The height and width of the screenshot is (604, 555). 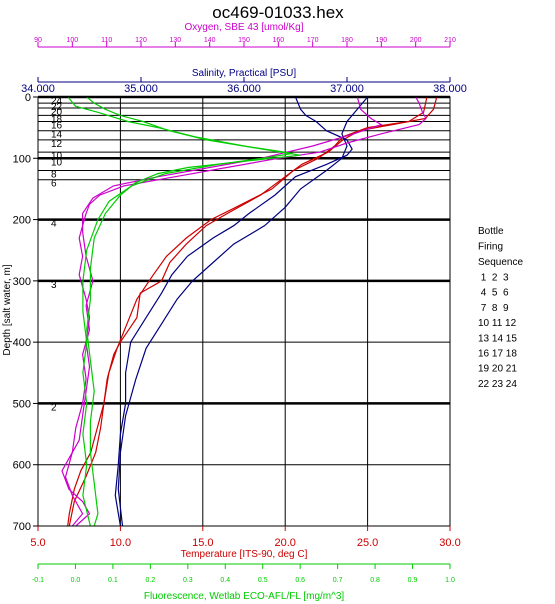 What do you see at coordinates (493, 293) in the screenshot?
I see `legend-row: 4 5 6` at bounding box center [493, 293].